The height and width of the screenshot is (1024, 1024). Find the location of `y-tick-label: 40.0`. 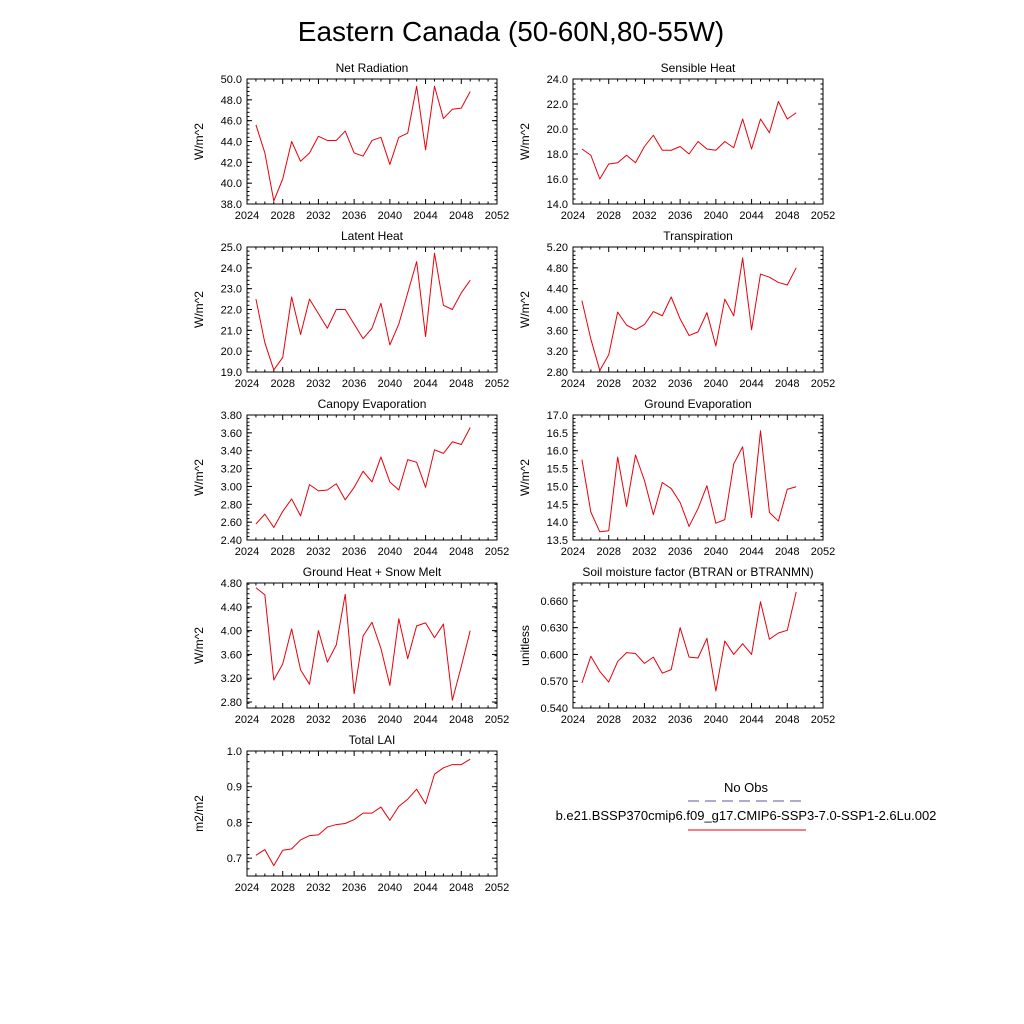

y-tick-label: 40.0 is located at coordinates (231, 184).